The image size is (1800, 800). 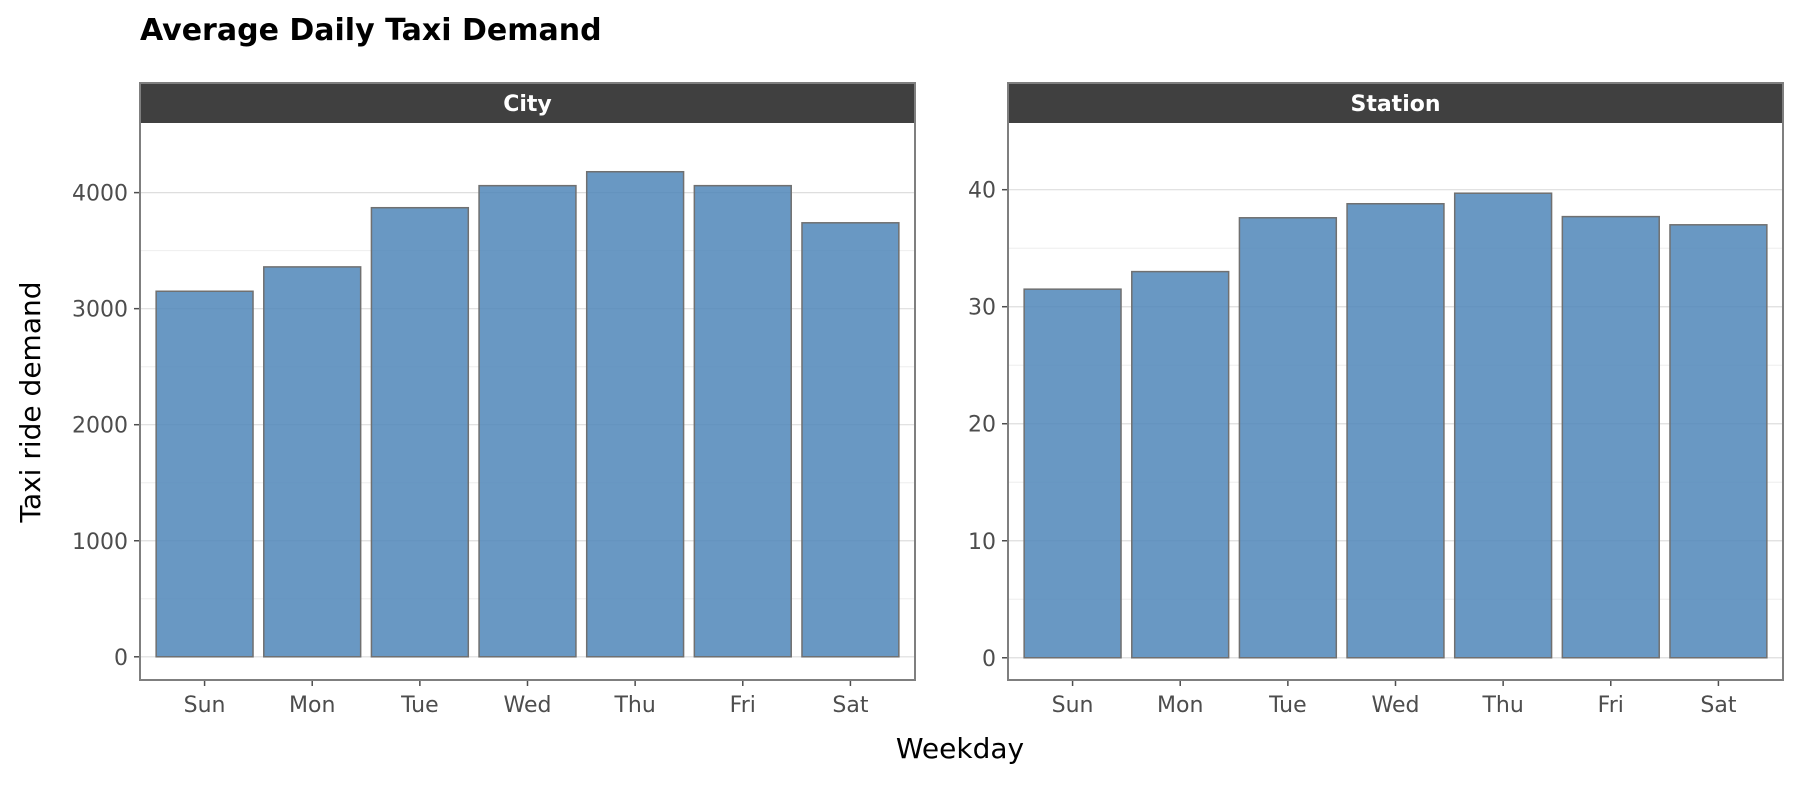 What do you see at coordinates (527, 421) in the screenshot?
I see `bar-city-wed` at bounding box center [527, 421].